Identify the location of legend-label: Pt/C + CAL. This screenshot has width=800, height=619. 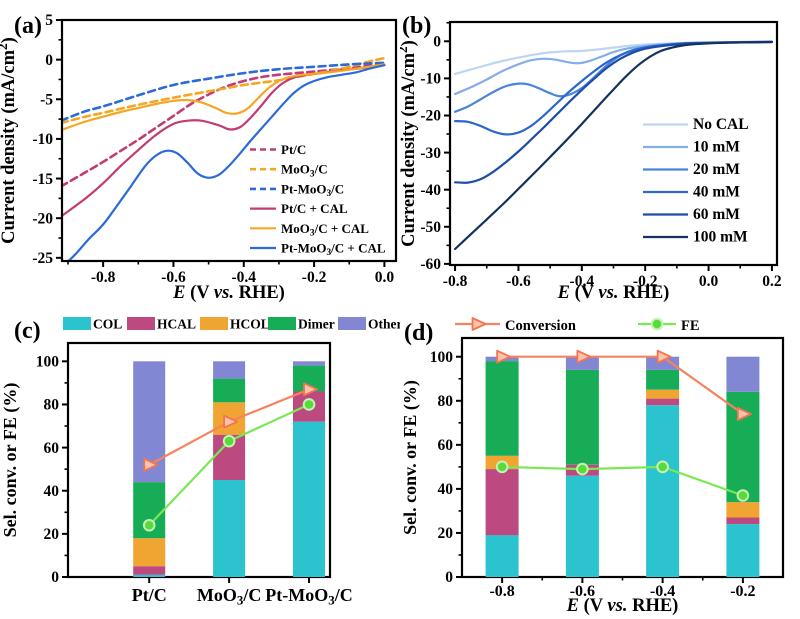
(314, 208).